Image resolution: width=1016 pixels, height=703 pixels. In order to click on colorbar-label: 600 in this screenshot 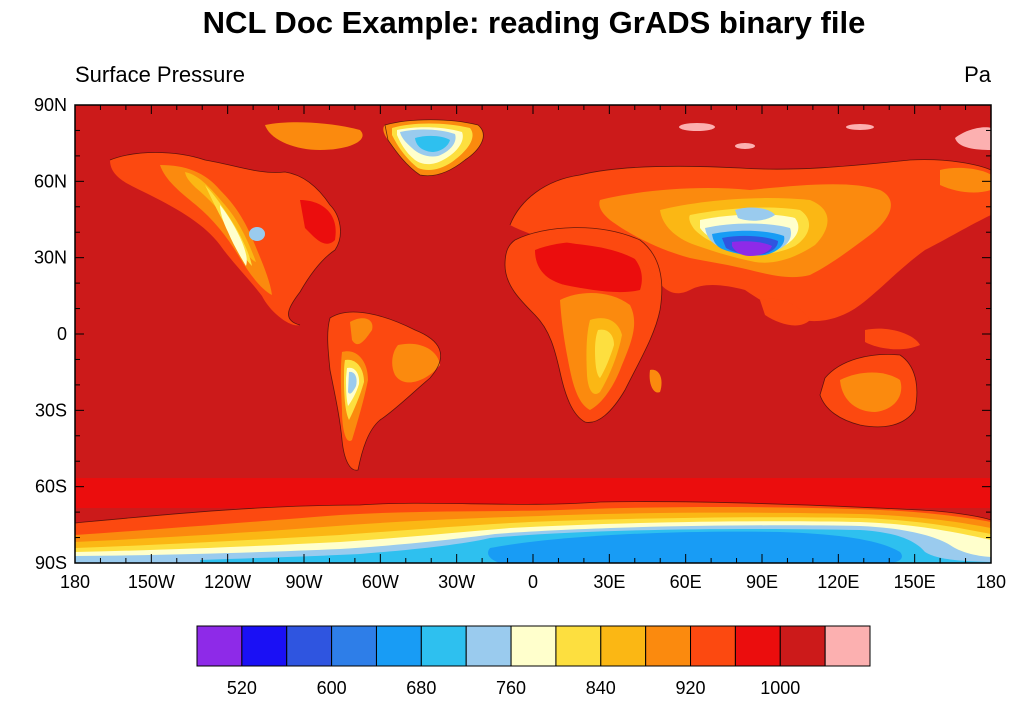, I will do `click(332, 688)`.